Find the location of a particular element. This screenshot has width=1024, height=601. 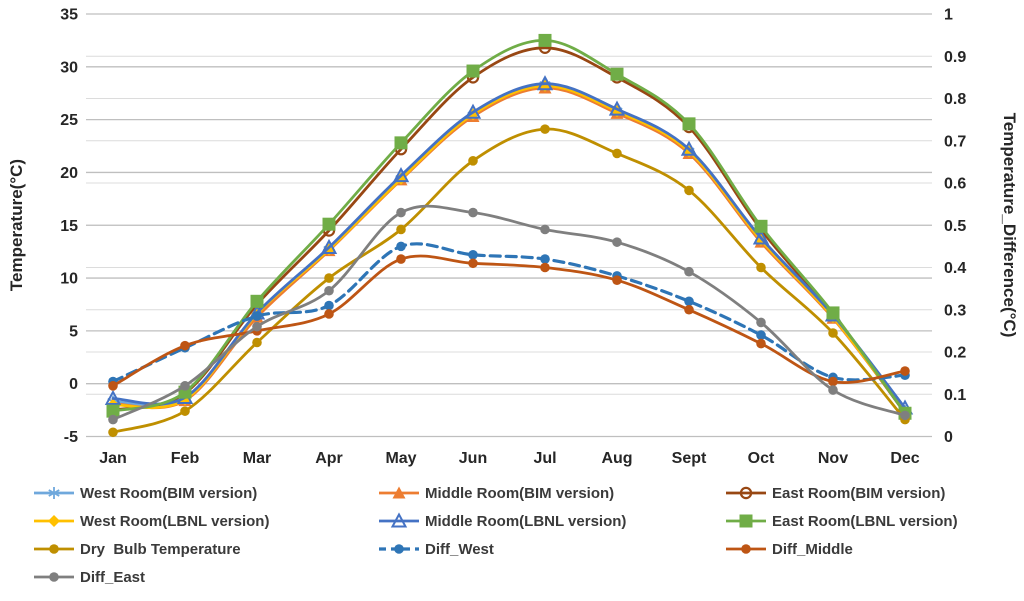

right-axis-tick-label: 0.2 is located at coordinates (955, 353).